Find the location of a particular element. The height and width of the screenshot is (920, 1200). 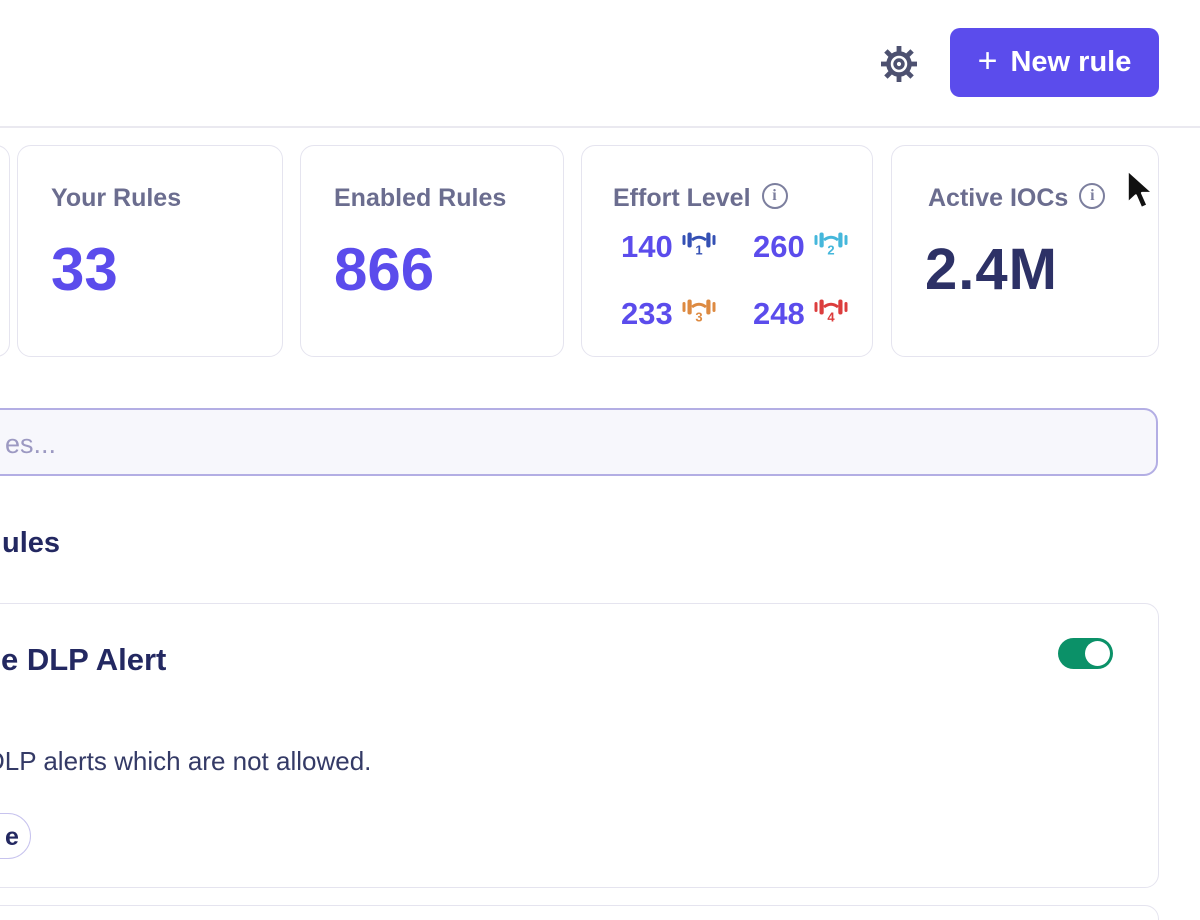

barbell-level-3-icon: 3 is located at coordinates (699, 313).